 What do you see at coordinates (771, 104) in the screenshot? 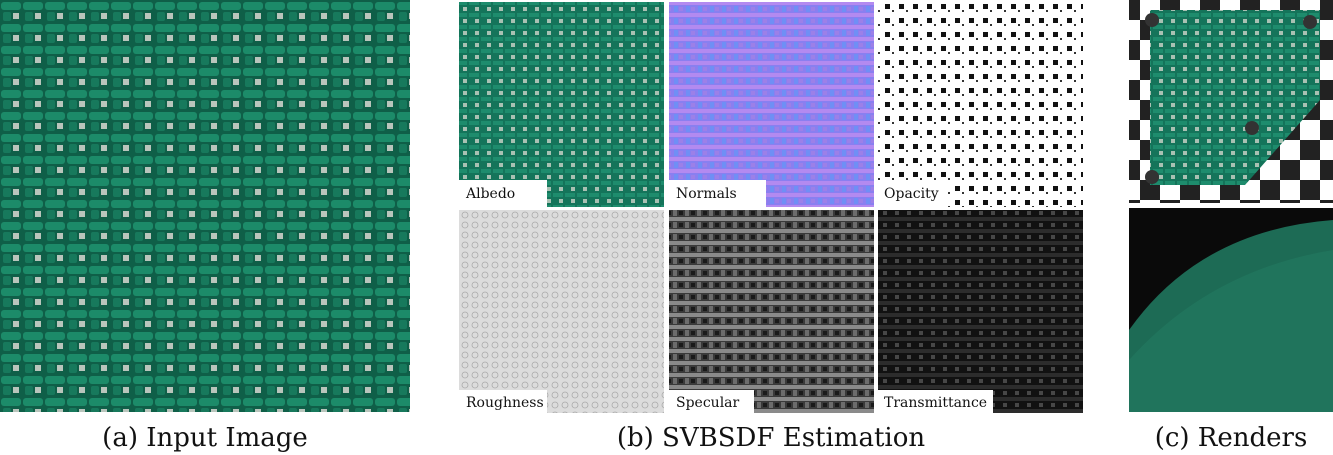
I see `normals-map` at bounding box center [771, 104].